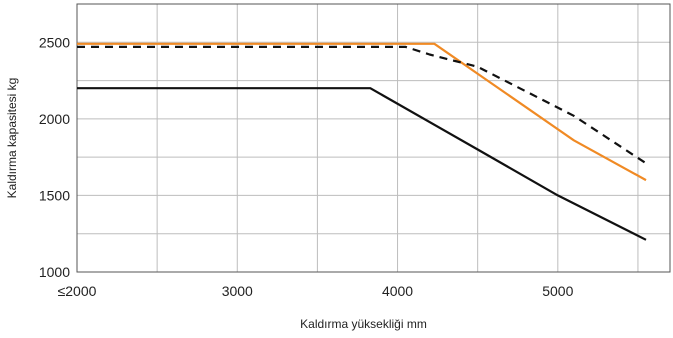 The image size is (673, 338). What do you see at coordinates (557, 291) in the screenshot?
I see `x-tick-label: 5000` at bounding box center [557, 291].